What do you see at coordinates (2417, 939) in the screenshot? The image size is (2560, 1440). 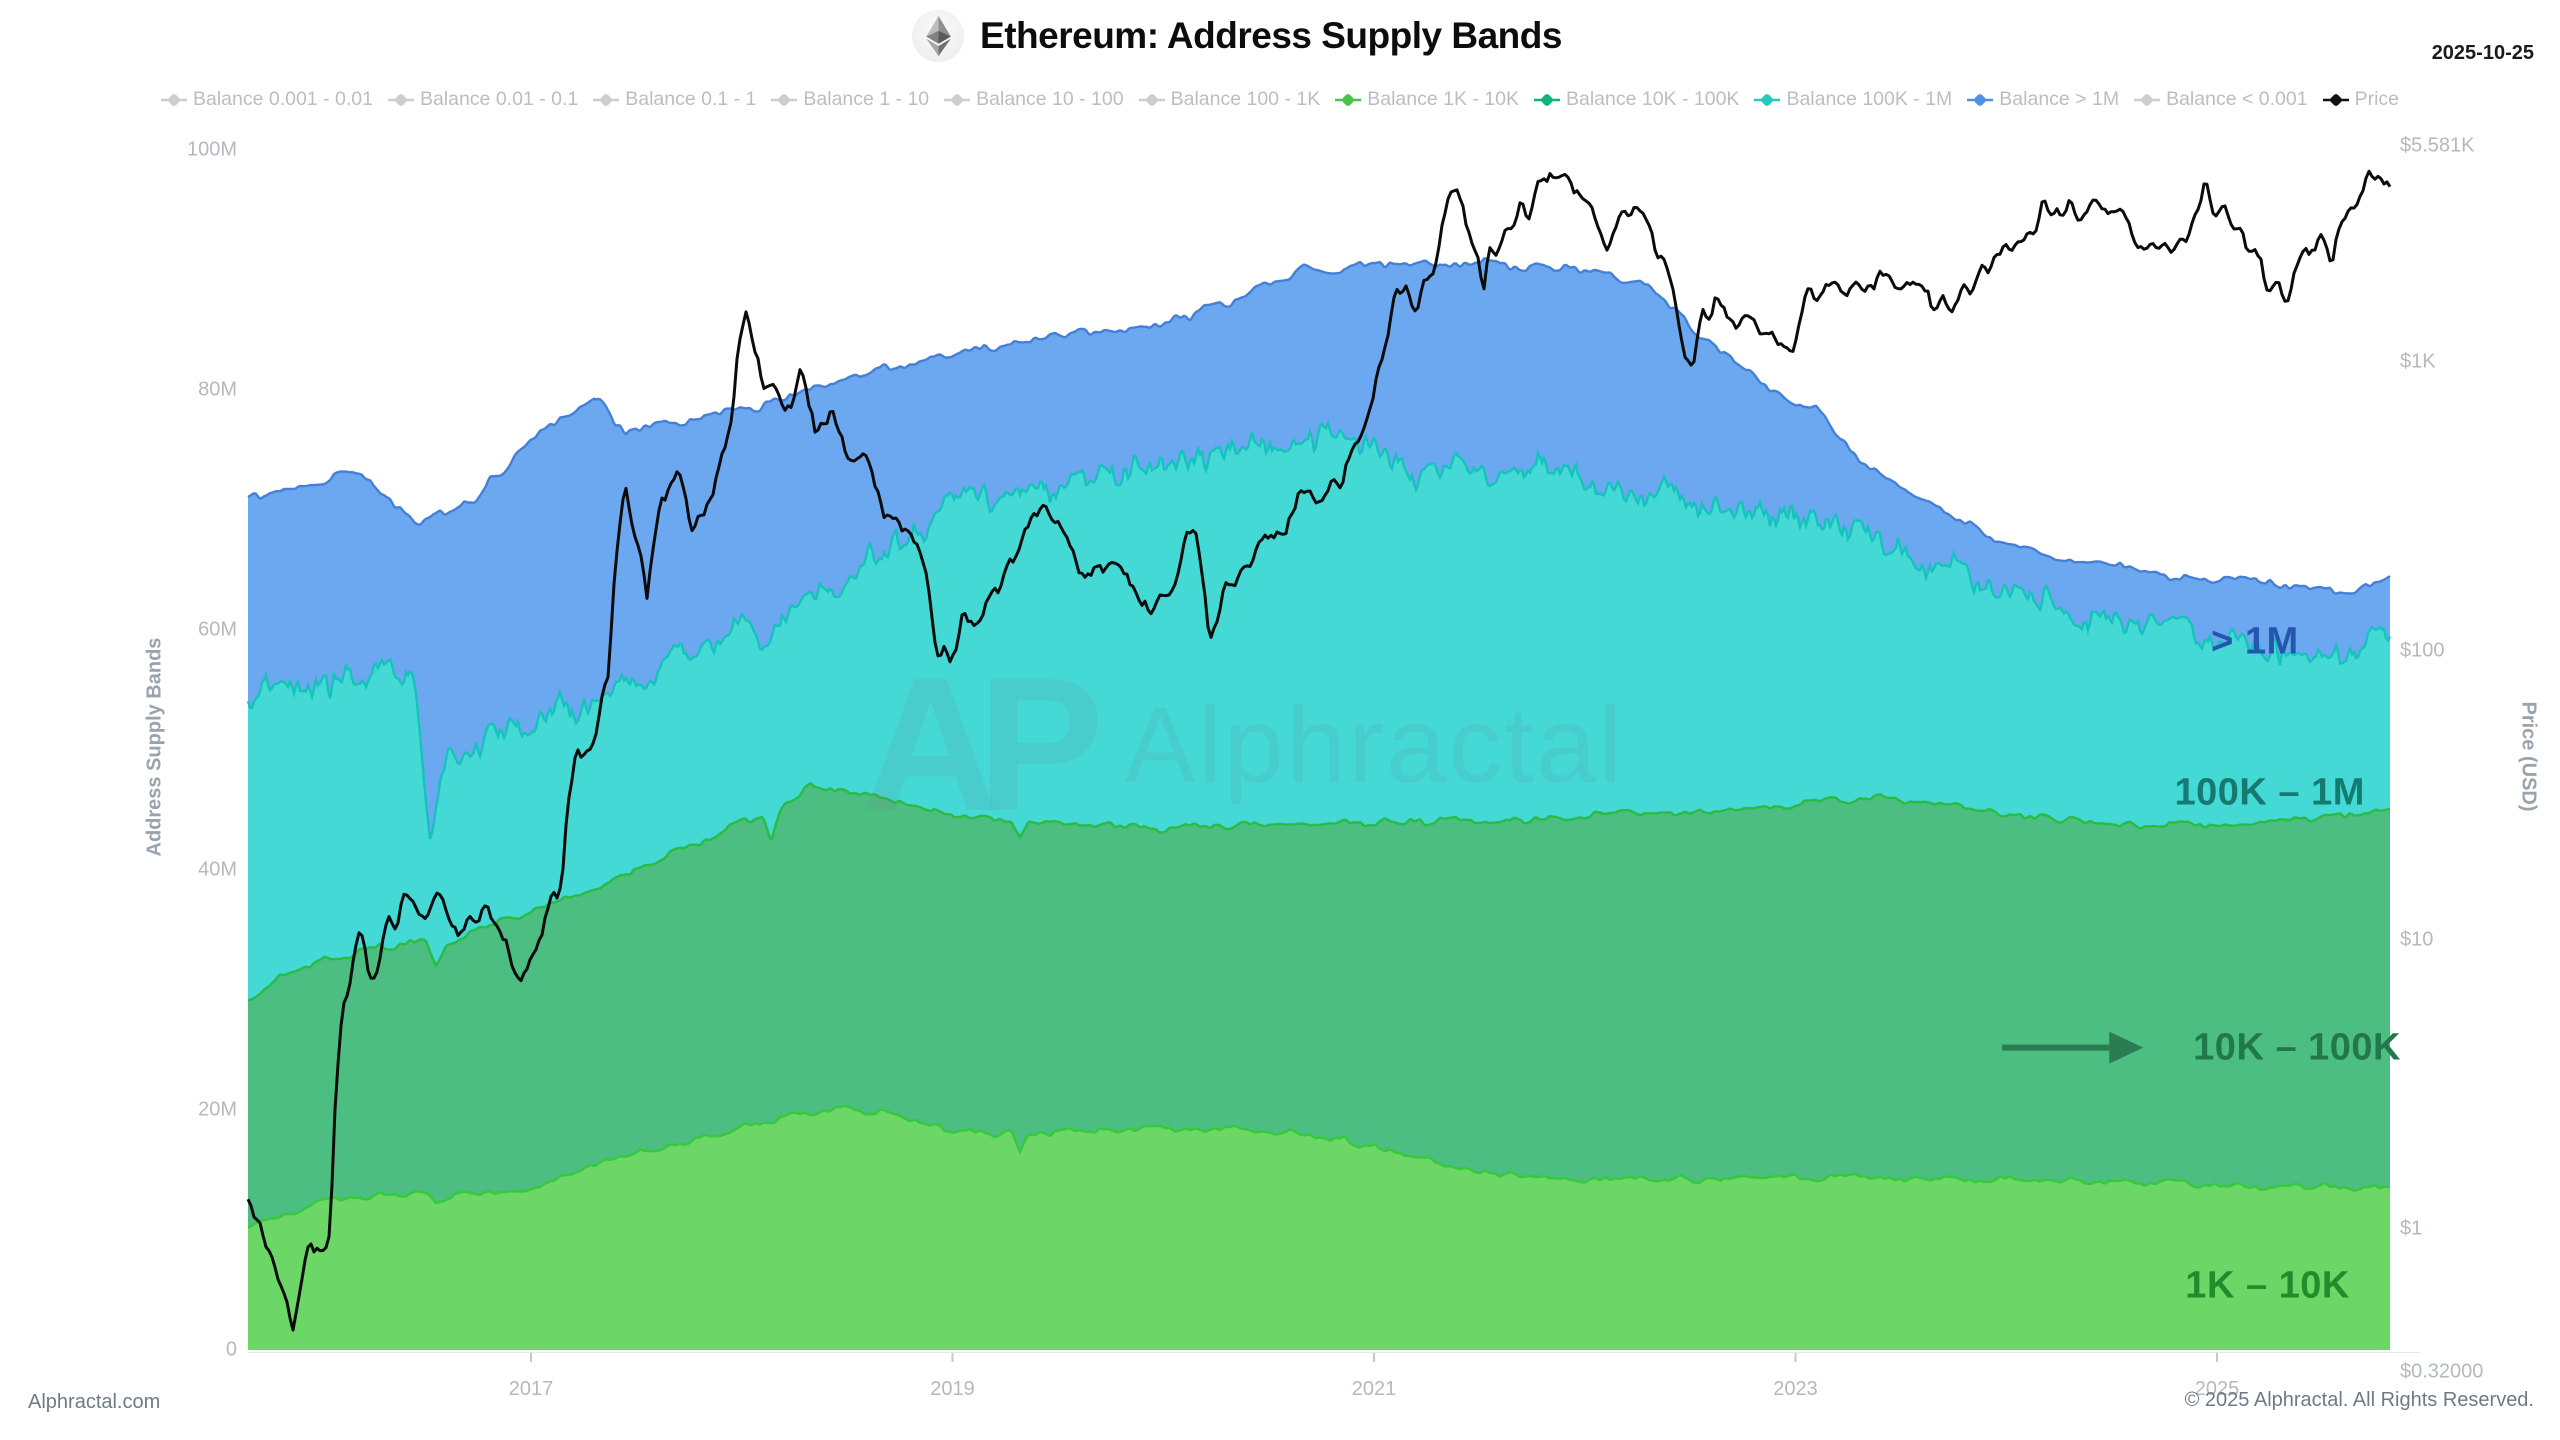 I see `y-axis-right-tick-label: $10` at bounding box center [2417, 939].